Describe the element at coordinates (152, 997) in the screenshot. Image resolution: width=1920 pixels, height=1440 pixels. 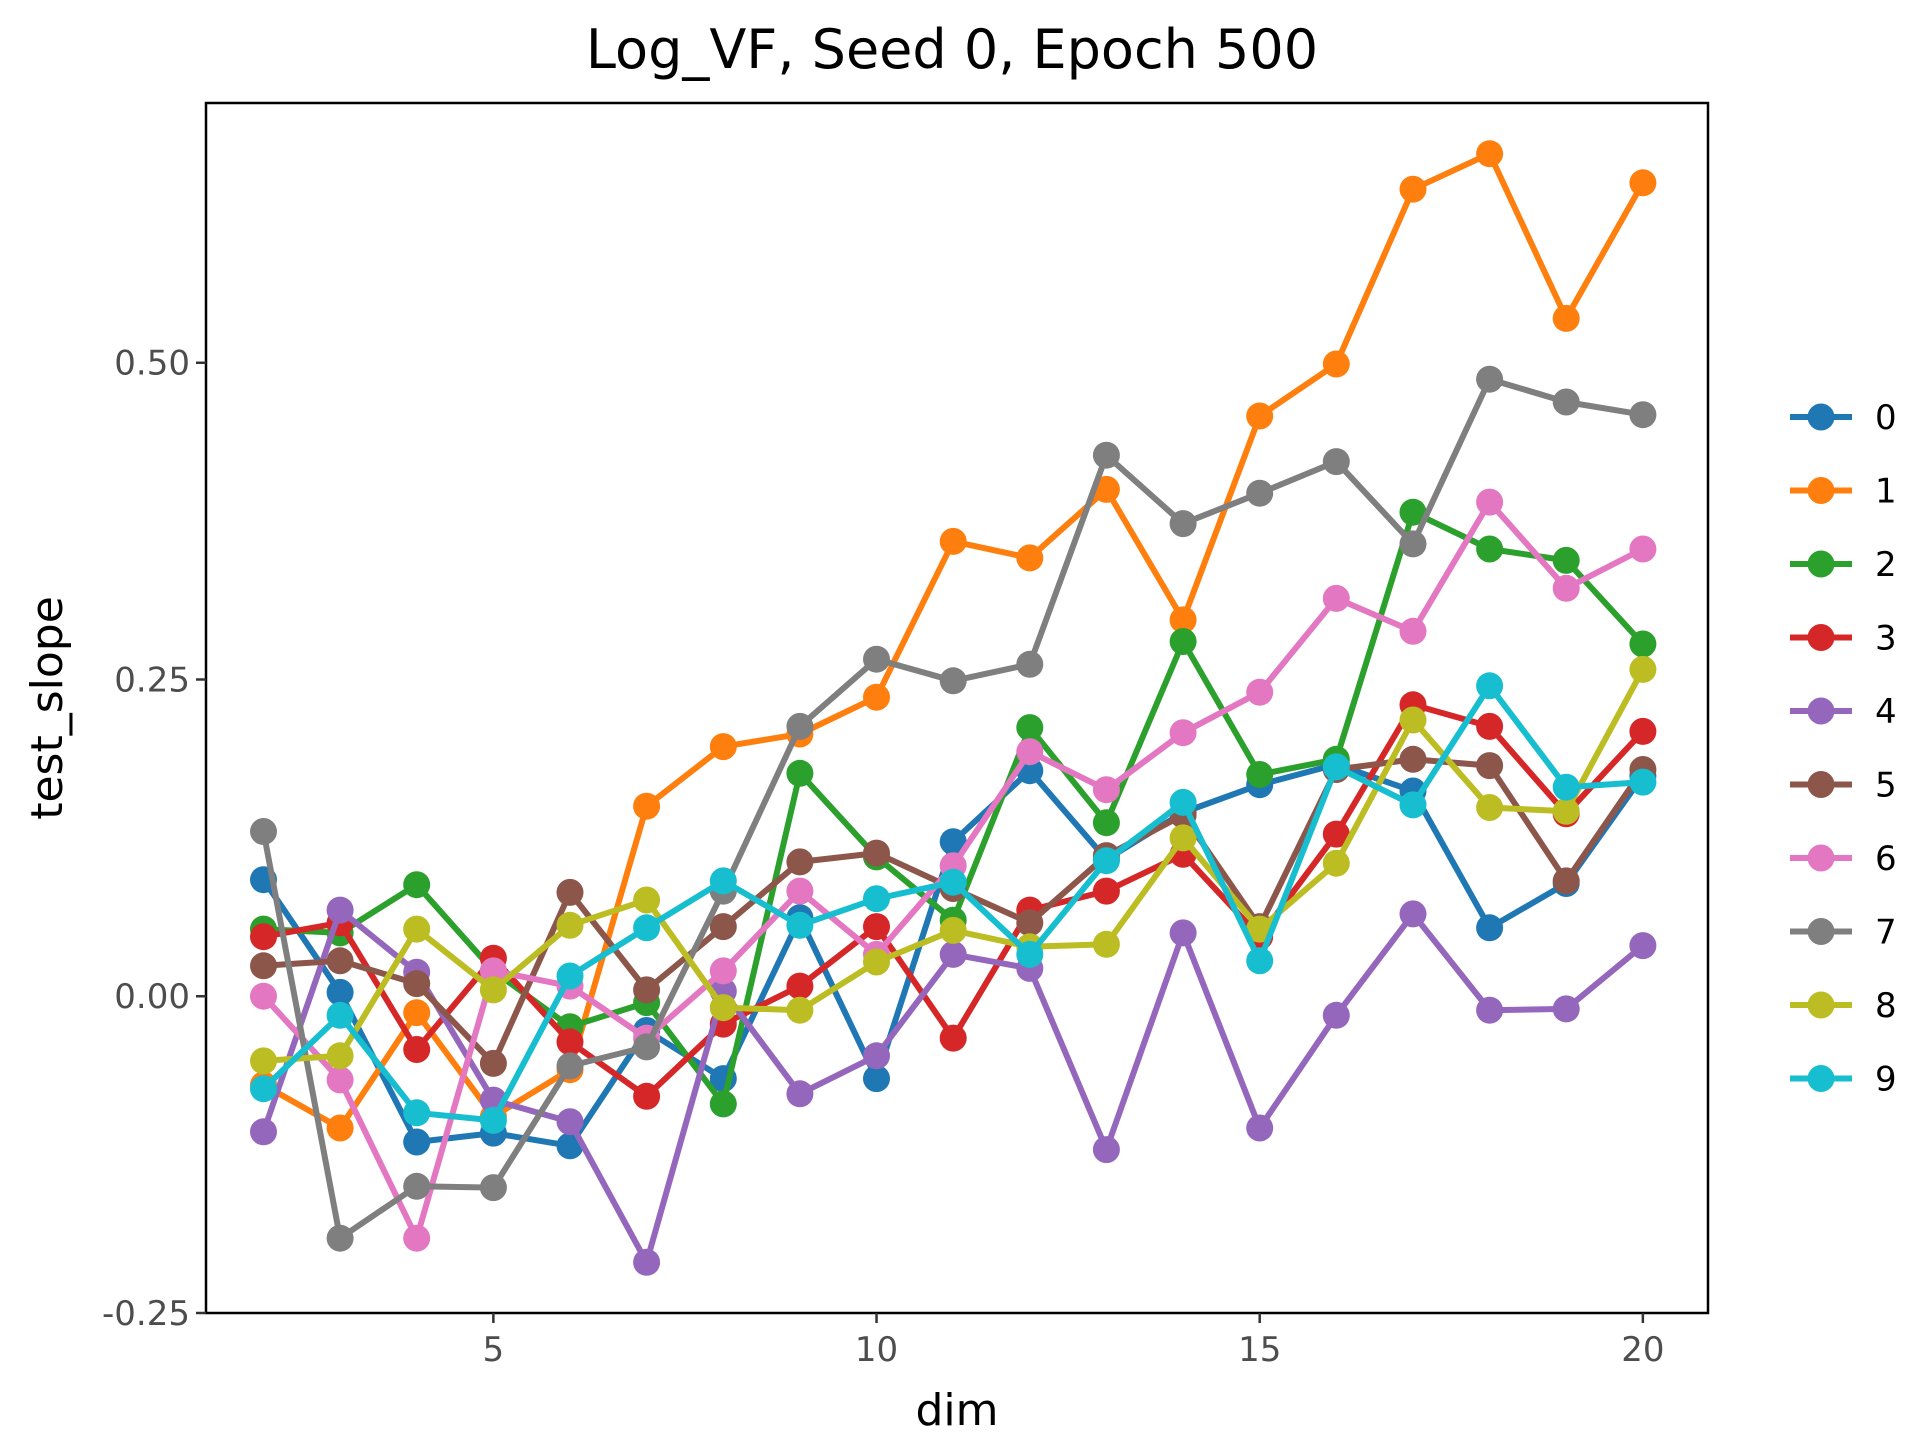
I see `y-tick-label-1: 0.00` at that location.